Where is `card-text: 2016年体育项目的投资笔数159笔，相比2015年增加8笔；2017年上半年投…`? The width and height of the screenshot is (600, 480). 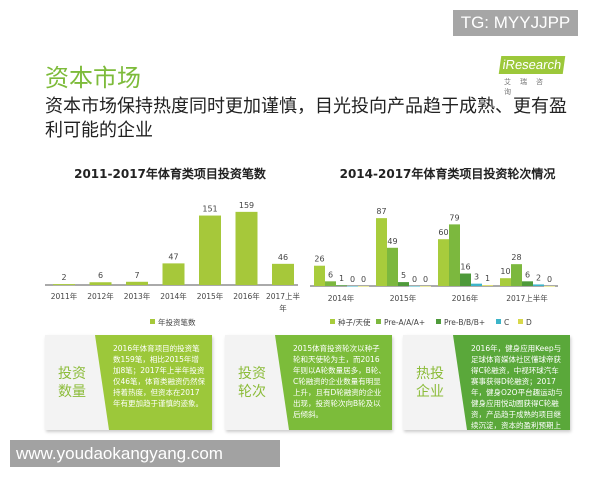 card-text: 2016年体育项目的投资笔数159笔，相比2015年增加8笔；2017年上半年投… is located at coordinates (159, 376).